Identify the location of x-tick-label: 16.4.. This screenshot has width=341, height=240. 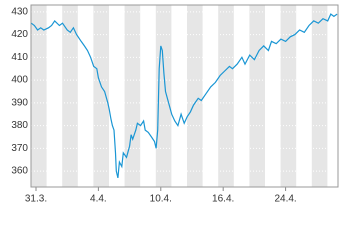
(223, 199).